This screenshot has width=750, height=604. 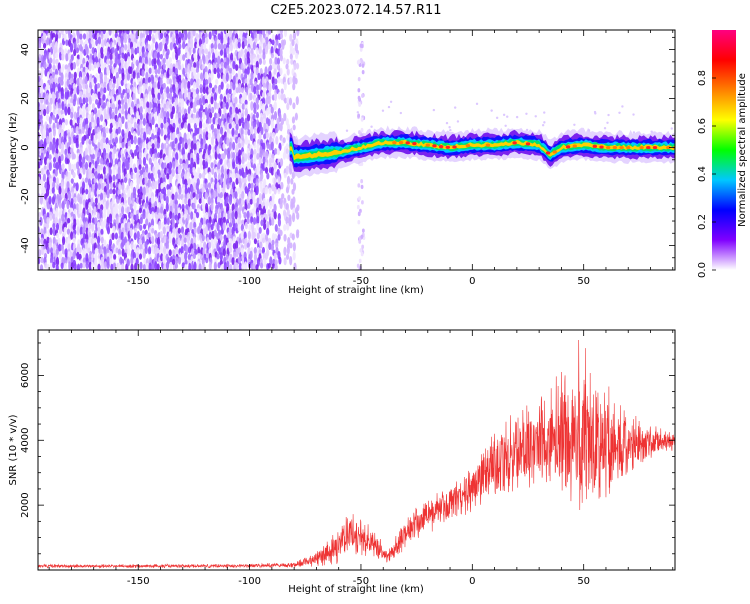 I want to click on spectrogram-signal-layer, so click(x=482, y=150).